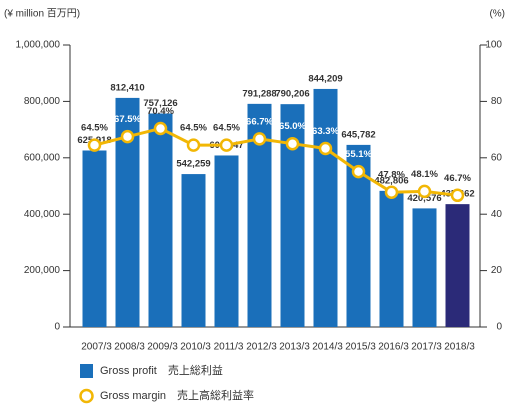 This screenshot has width=509, height=406. I want to click on bar-value-label: 757,126, so click(160, 103).